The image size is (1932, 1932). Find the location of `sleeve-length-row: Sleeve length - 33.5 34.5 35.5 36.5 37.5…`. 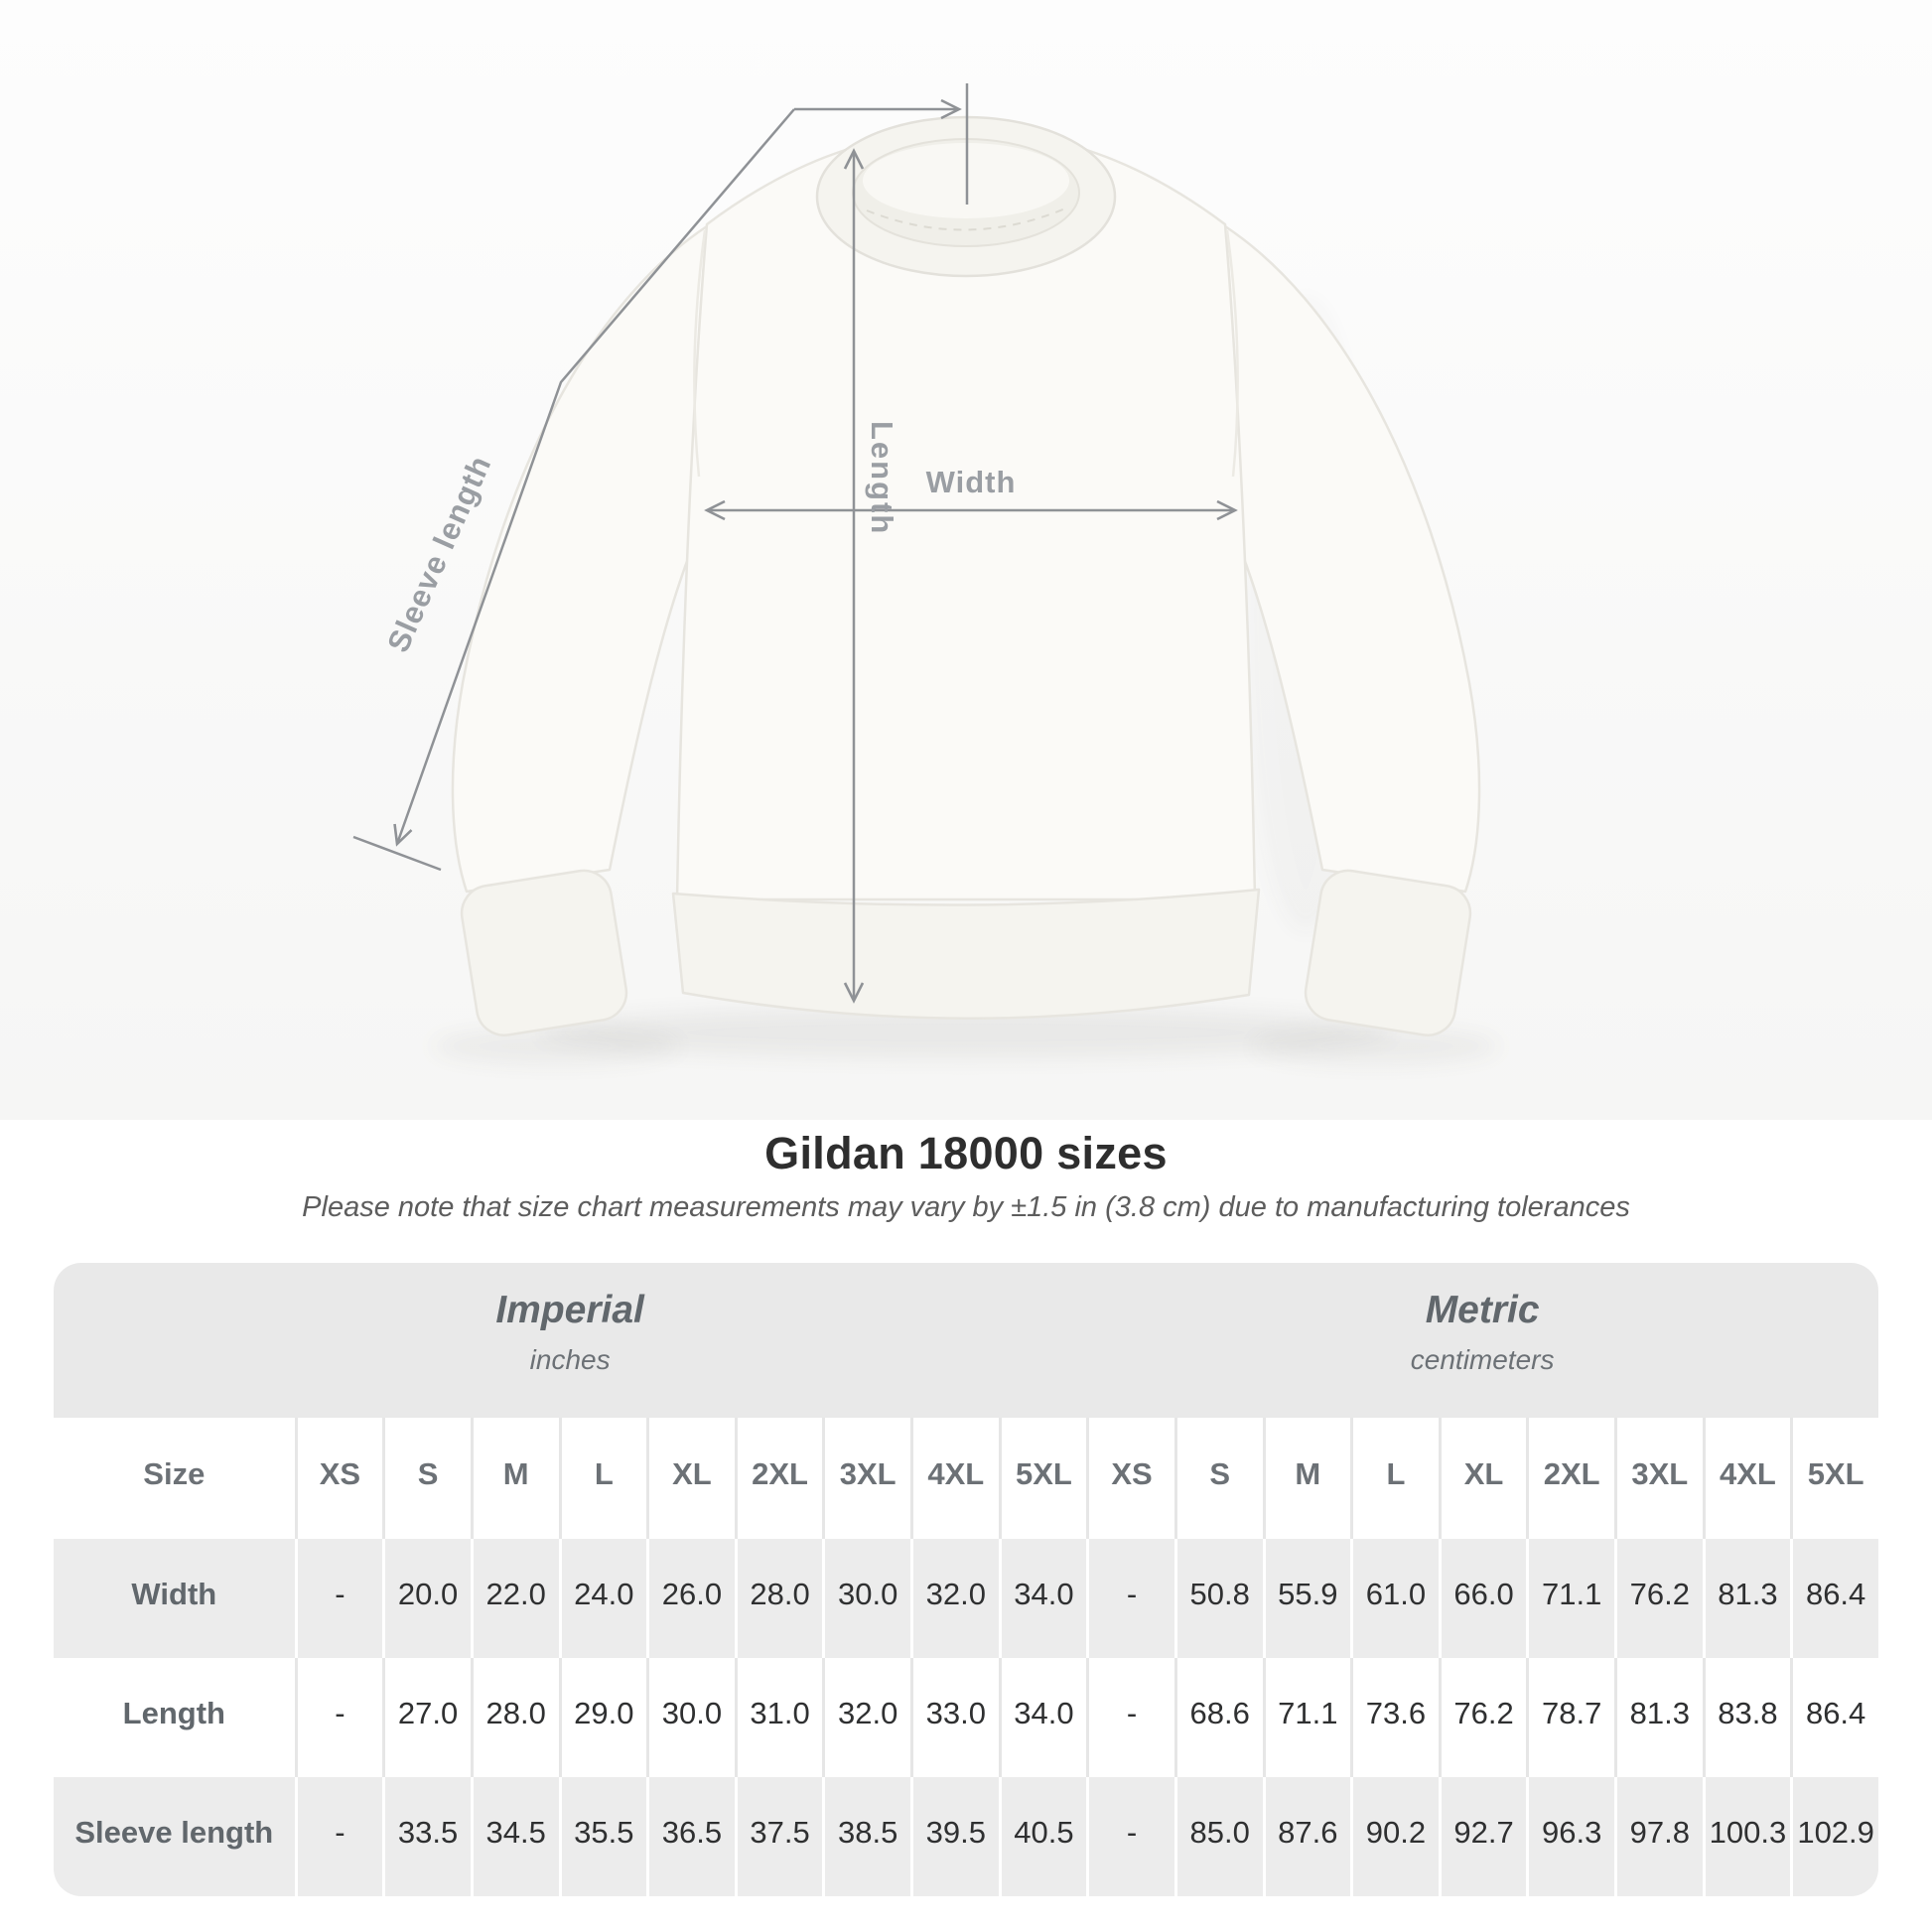

sleeve-length-row: Sleeve length - 33.5 34.5 35.5 36.5 37.5… is located at coordinates (966, 1836).